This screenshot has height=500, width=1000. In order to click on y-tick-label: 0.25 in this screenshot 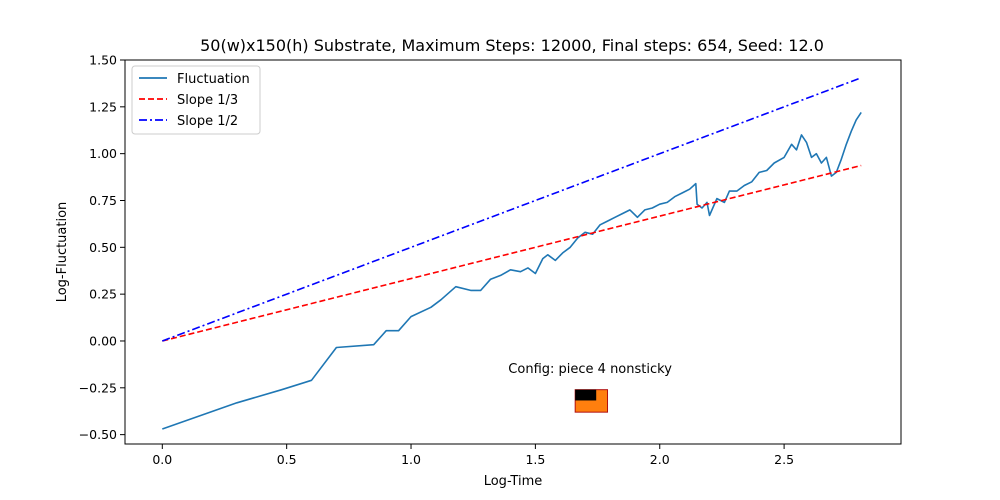, I will do `click(103, 294)`.